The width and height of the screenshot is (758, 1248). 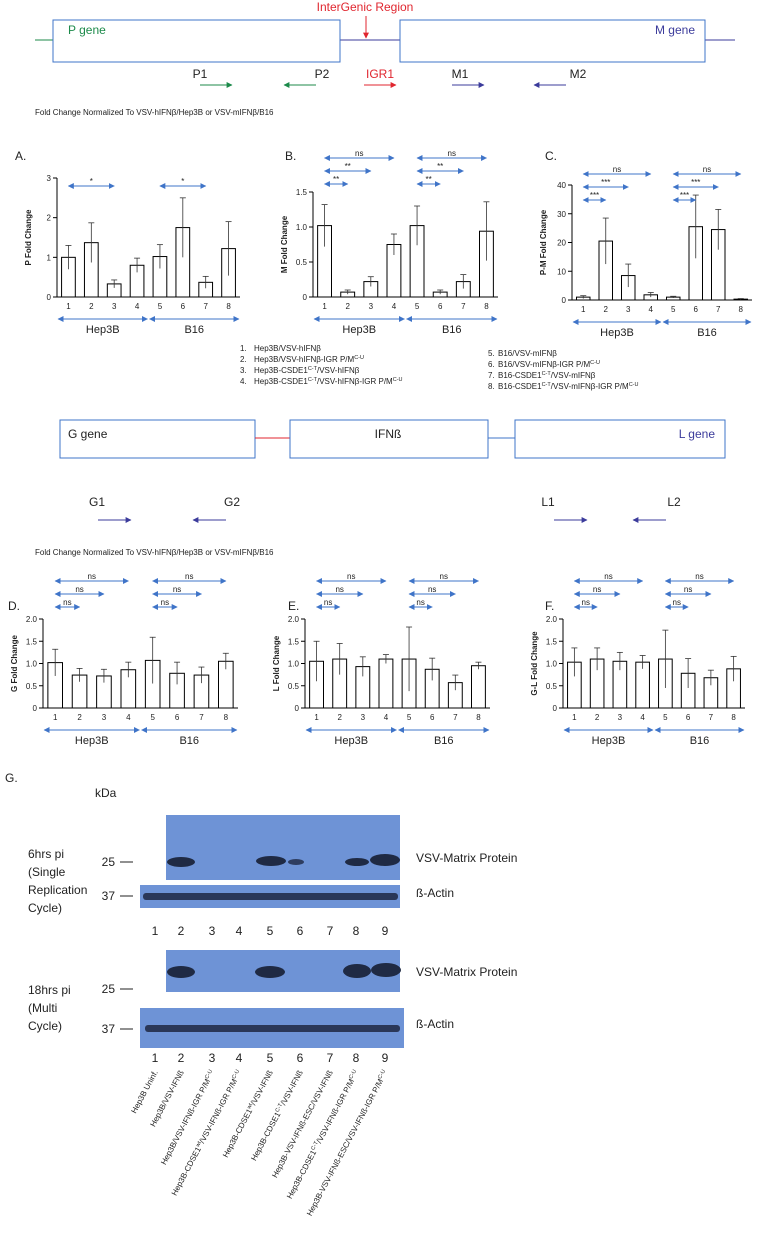 I want to click on marker-size: 25, so click(x=109, y=989).